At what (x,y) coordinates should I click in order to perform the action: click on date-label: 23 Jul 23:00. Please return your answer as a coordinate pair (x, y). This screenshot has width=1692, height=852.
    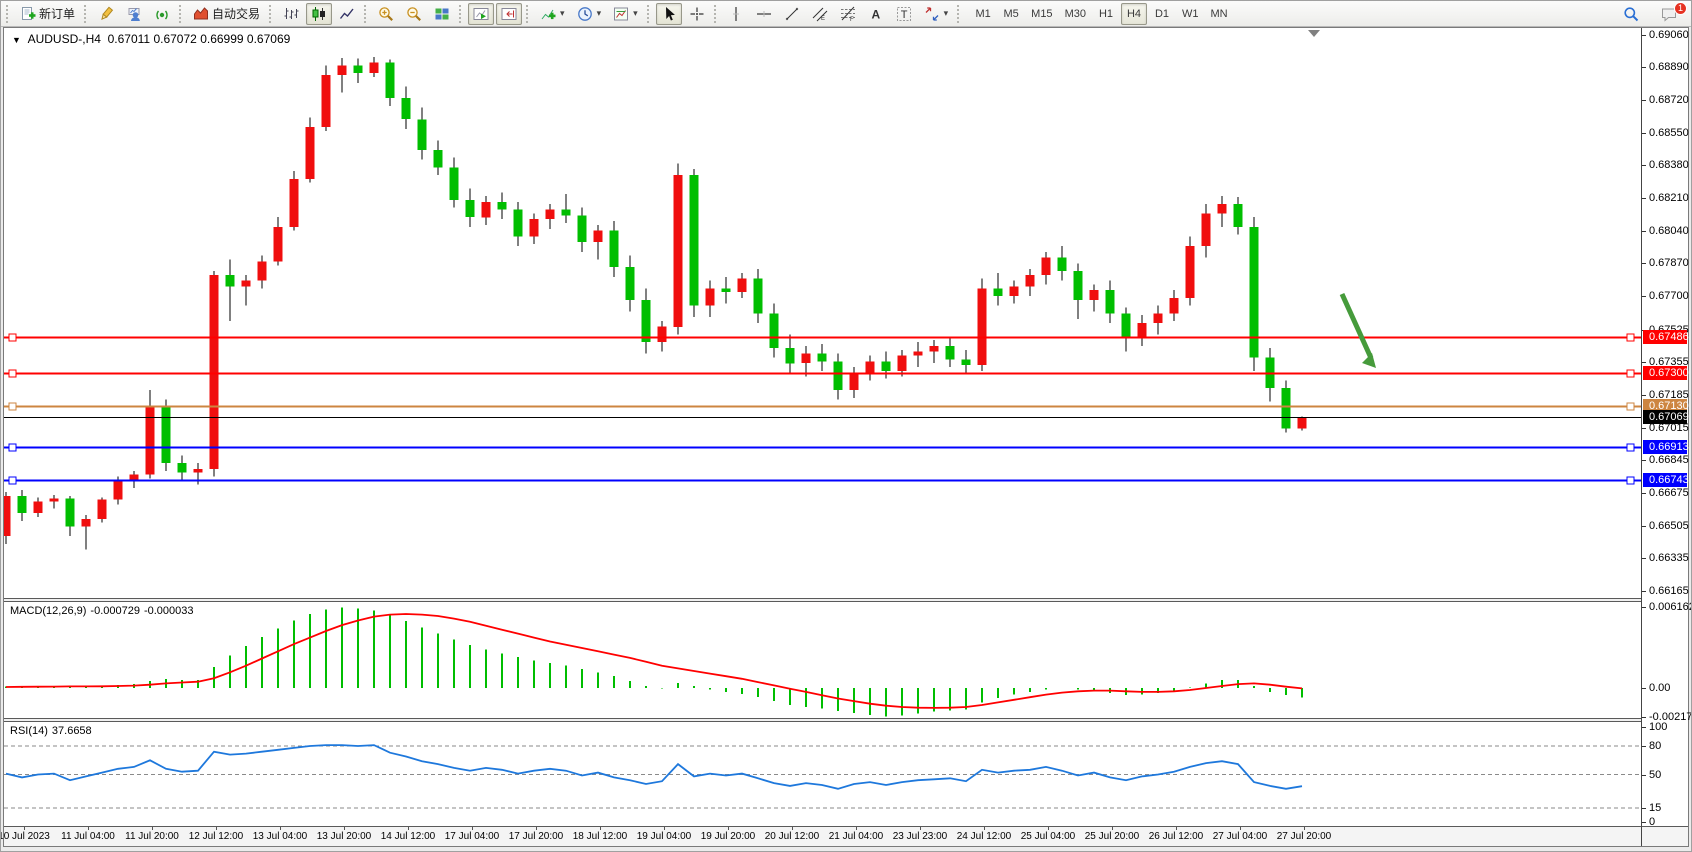
    Looking at the image, I should click on (920, 836).